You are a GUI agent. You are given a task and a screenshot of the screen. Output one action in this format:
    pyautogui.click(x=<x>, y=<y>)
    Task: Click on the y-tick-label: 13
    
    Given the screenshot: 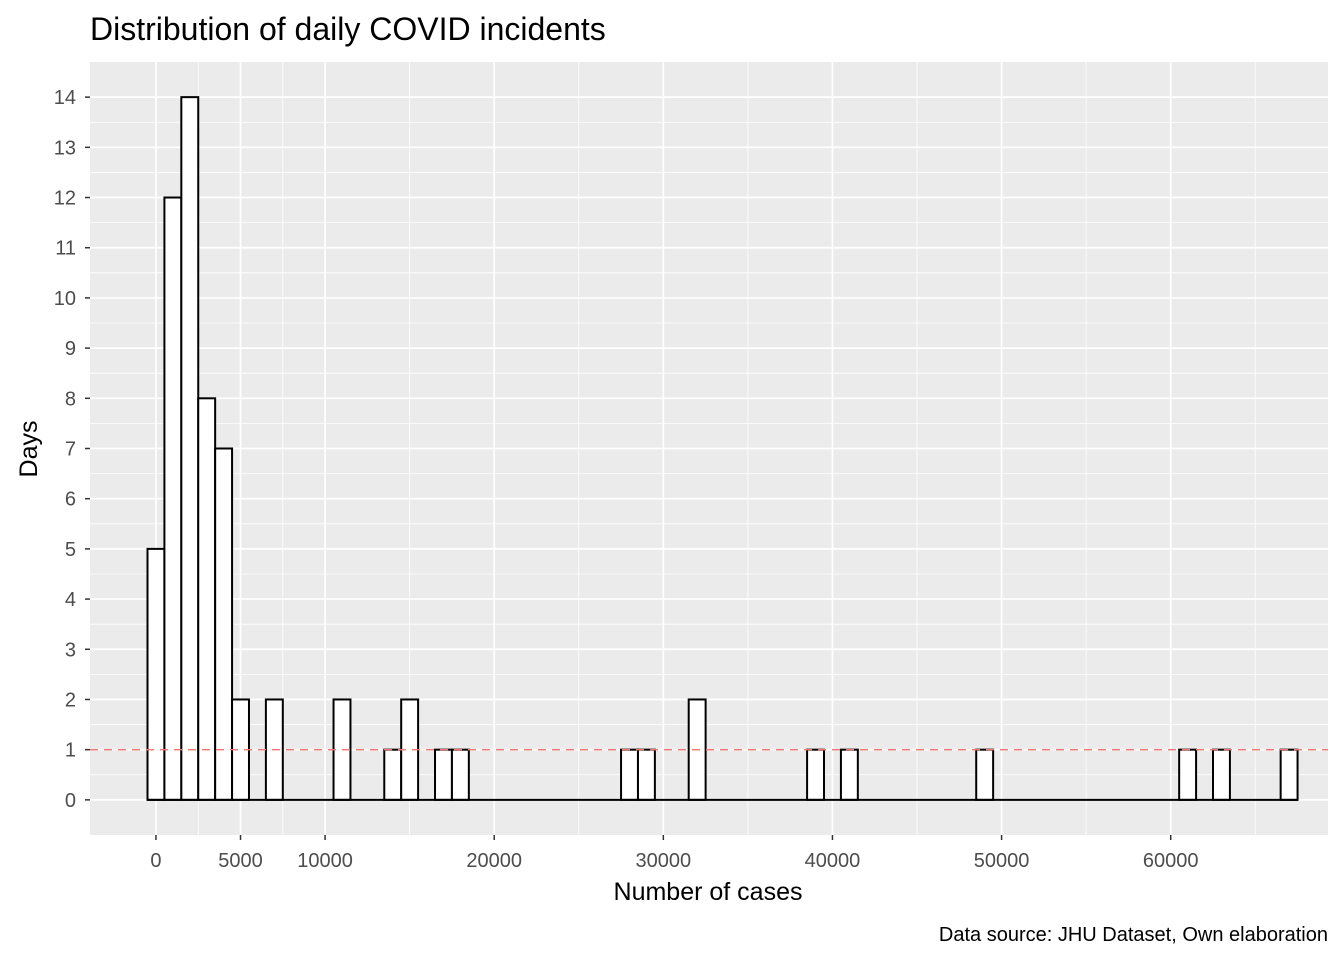 What is the action you would take?
    pyautogui.click(x=65, y=148)
    